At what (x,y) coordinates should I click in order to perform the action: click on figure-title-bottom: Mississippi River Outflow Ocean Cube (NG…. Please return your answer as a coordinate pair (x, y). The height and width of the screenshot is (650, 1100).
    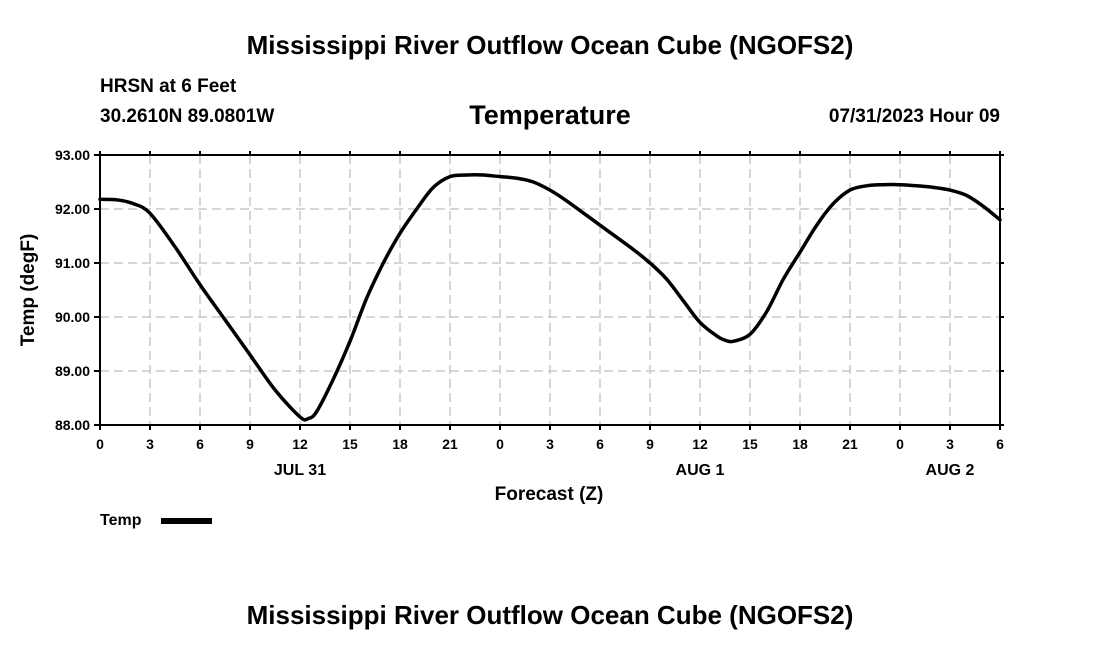
    Looking at the image, I should click on (550, 615).